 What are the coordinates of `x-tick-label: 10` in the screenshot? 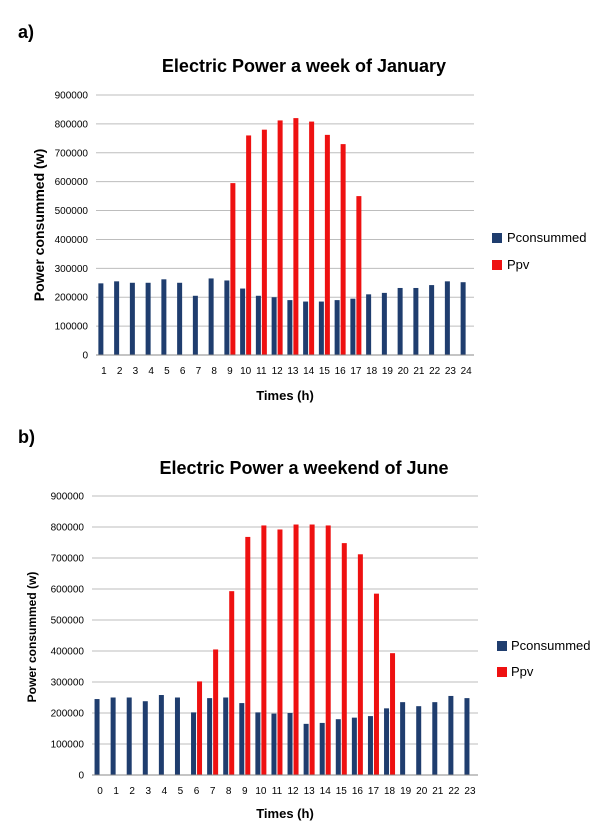 It's located at (261, 791).